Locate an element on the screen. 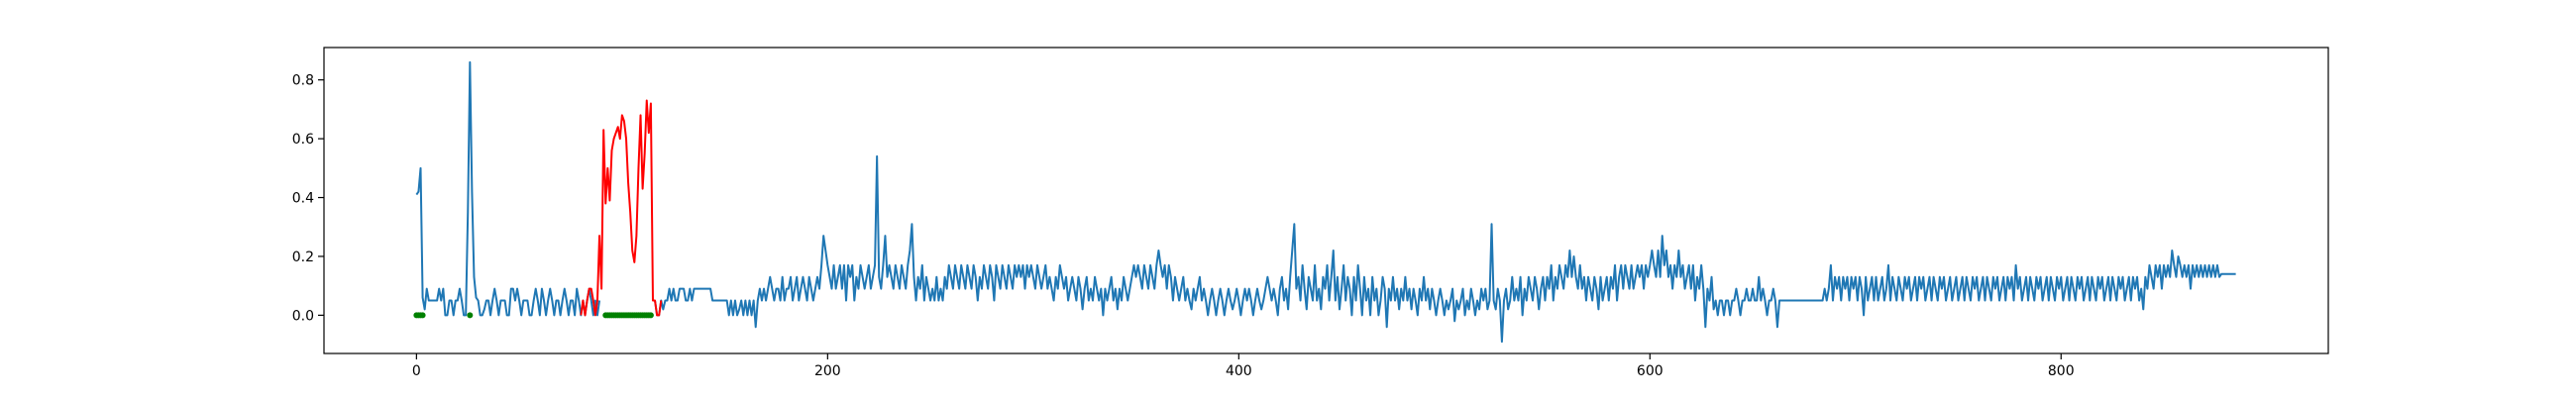 This screenshot has width=2576, height=401. y-tick-label-4: 0.8 is located at coordinates (303, 81).